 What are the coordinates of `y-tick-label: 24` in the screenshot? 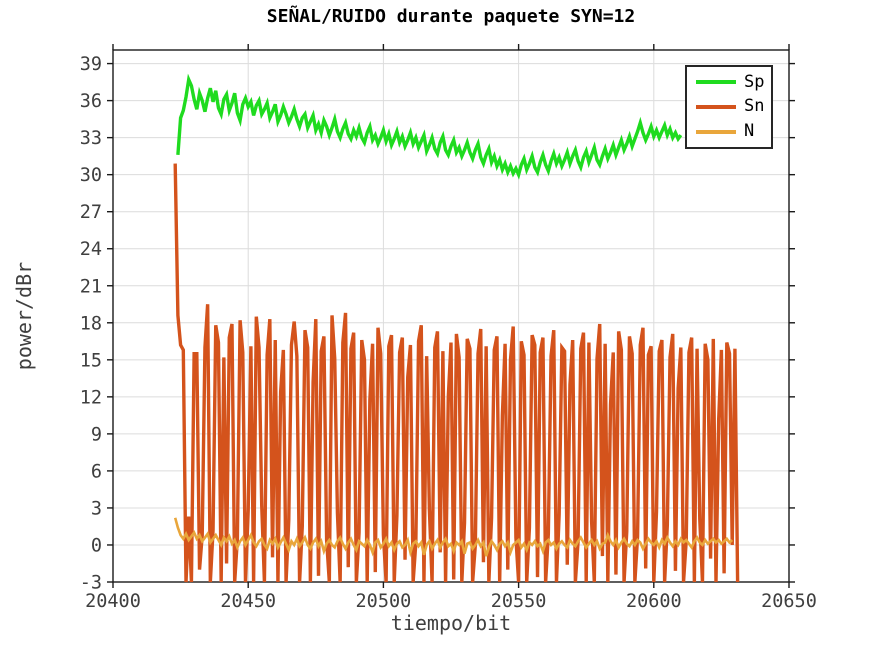 It's located at (91, 249).